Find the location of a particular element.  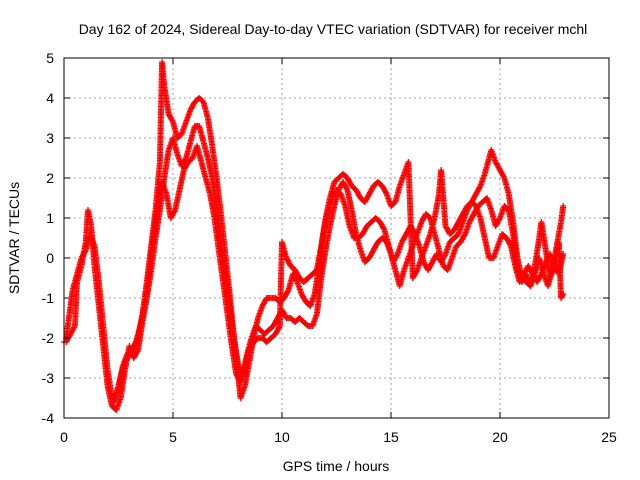

y-axis-label: SDTVAR / TECUs is located at coordinates (14, 238).